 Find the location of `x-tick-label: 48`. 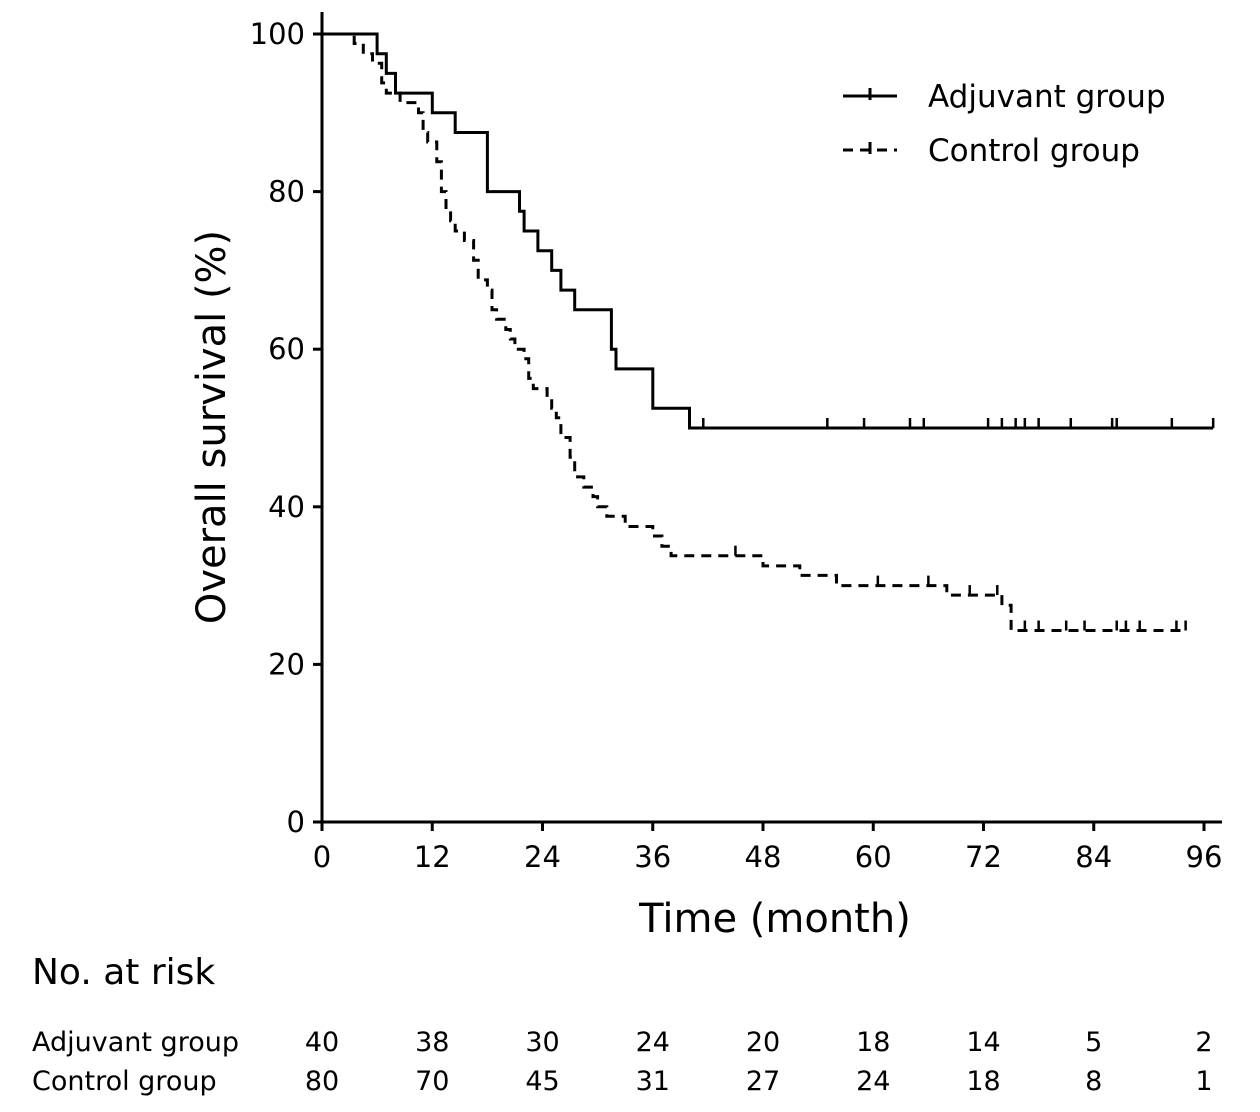

x-tick-label: 48 is located at coordinates (763, 857).